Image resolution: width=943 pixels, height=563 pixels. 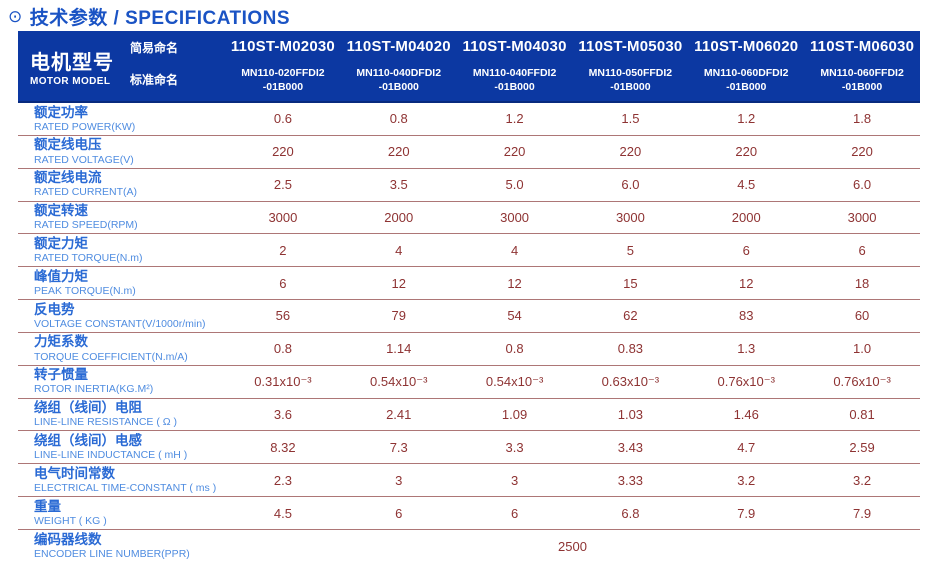 I want to click on row-label-en: RATED SPEED(RPM), so click(x=86, y=225).